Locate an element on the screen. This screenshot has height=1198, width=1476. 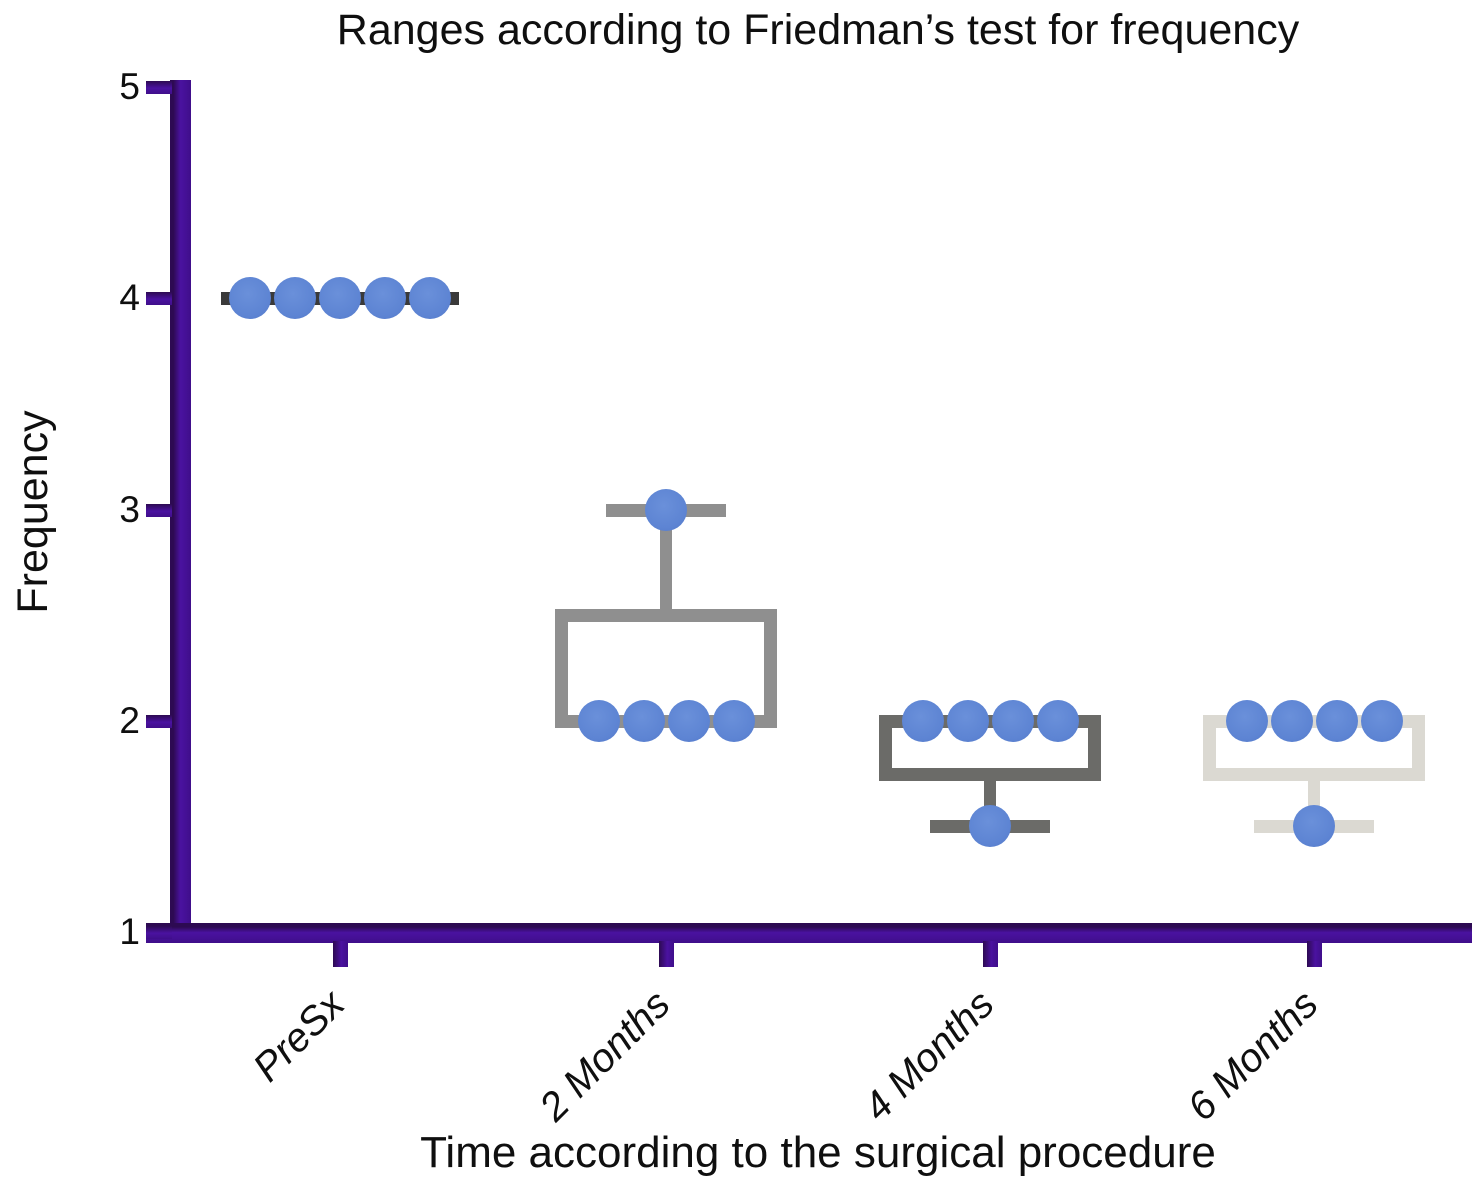
x-axis-label: Time according to the surgical procedure is located at coordinates (818, 1152).